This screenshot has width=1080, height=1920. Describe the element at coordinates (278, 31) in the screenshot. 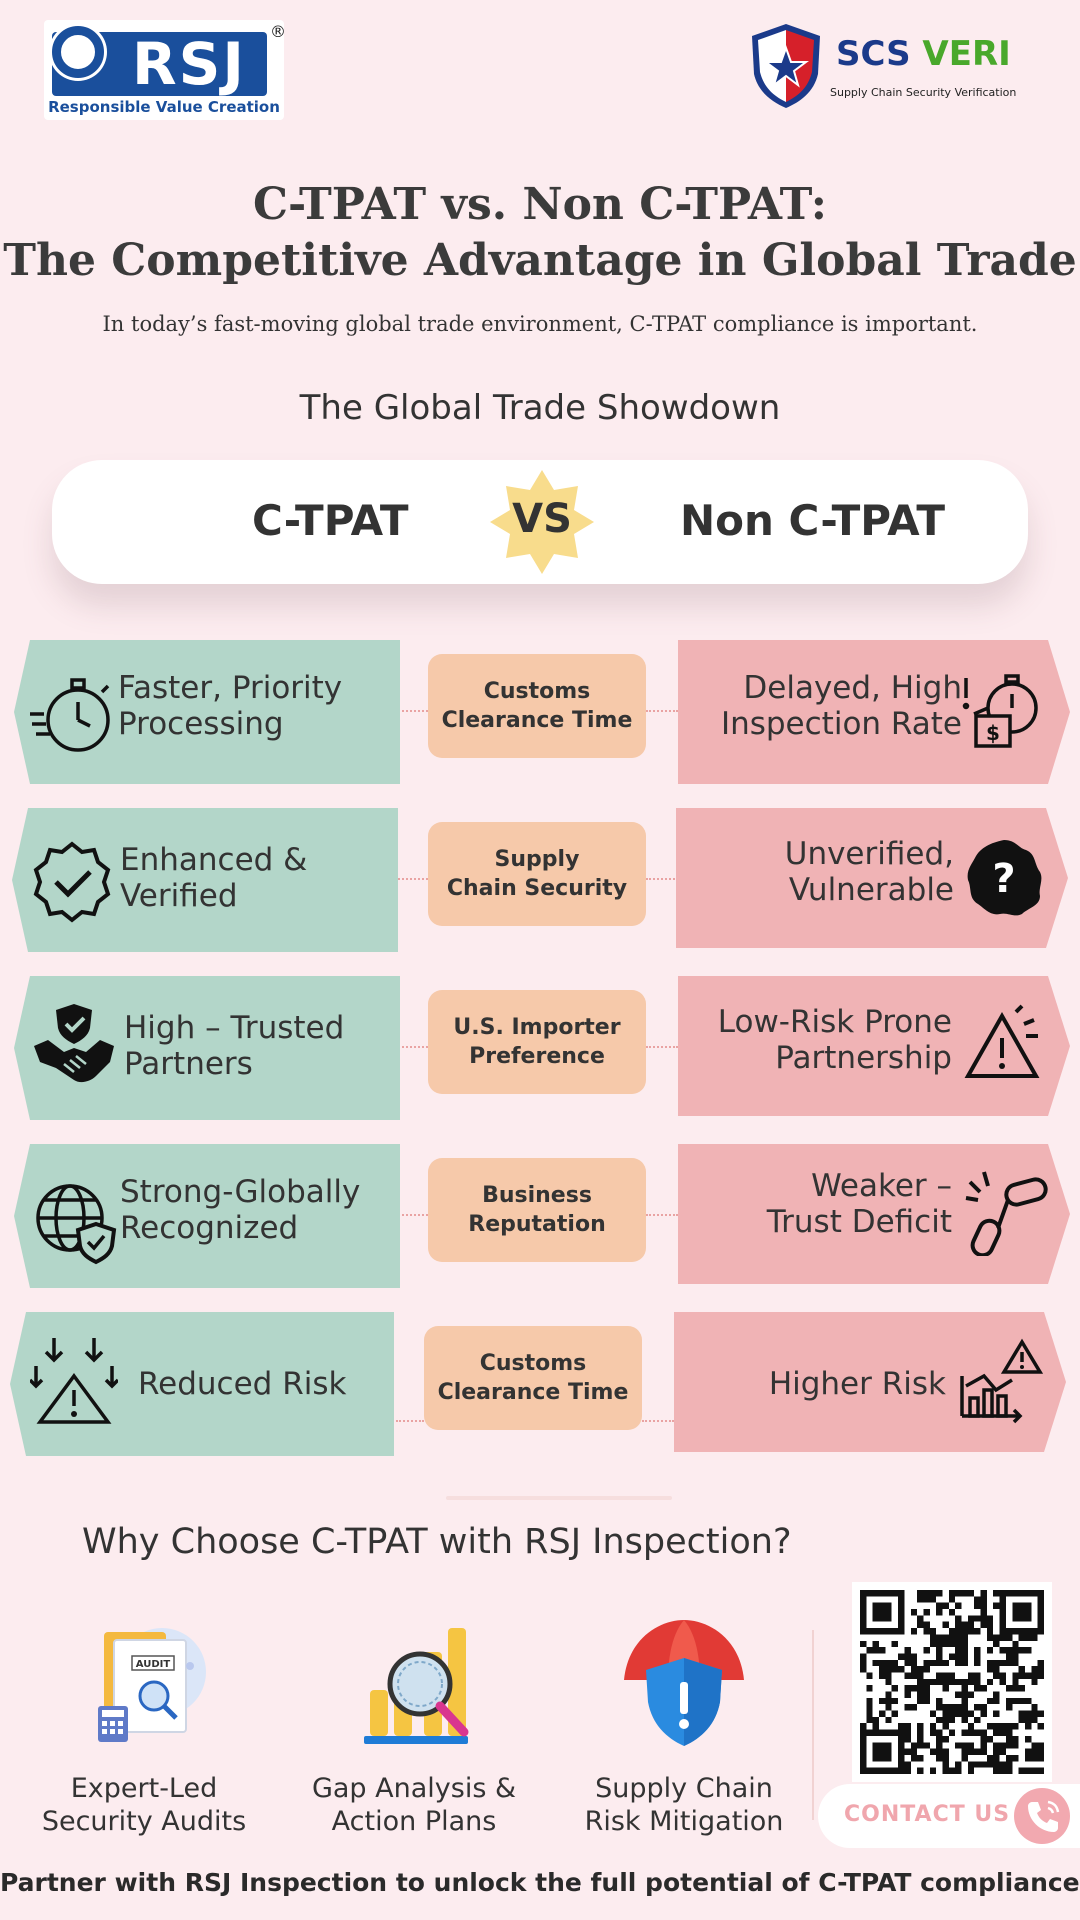

I see `registered-mark: ®` at that location.